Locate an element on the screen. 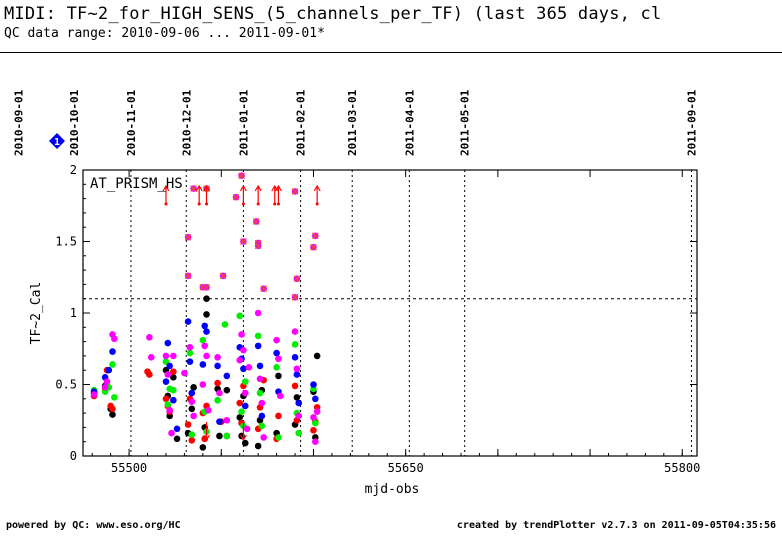 The height and width of the screenshot is (542, 782). y-tick-label: 0 is located at coordinates (73, 456).